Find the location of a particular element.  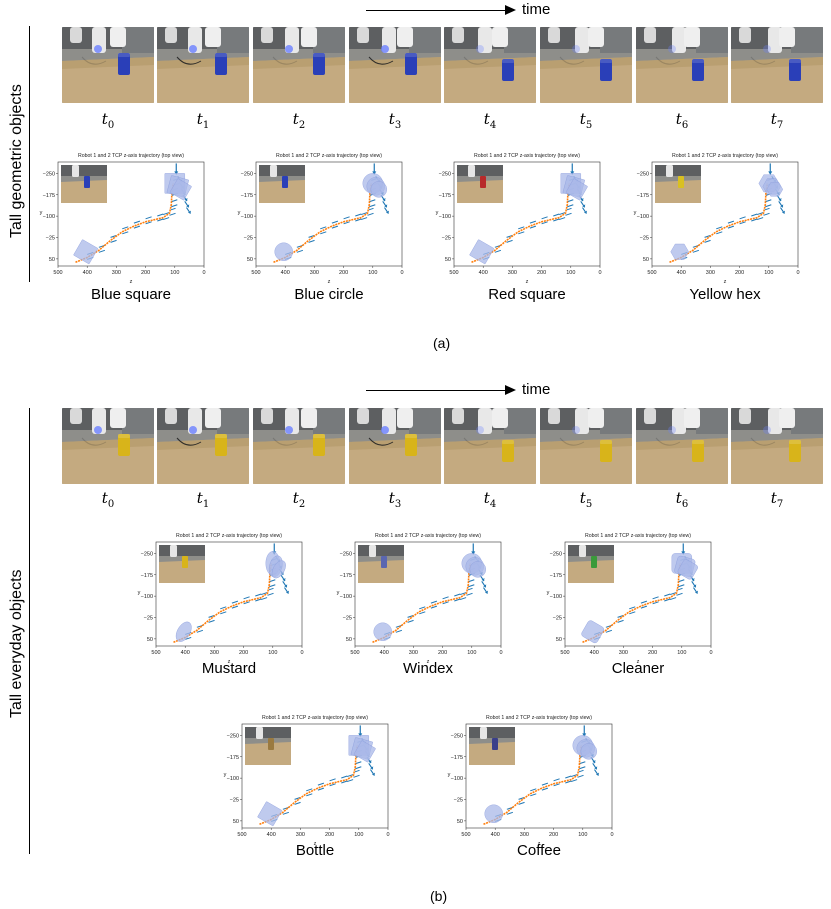

time-step-label-a-4: t4 is located at coordinates (490, 120).